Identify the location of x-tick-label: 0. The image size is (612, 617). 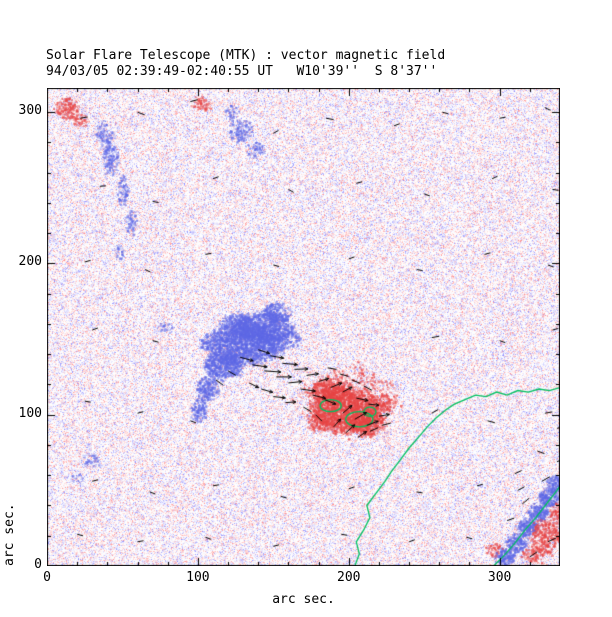
(47, 577).